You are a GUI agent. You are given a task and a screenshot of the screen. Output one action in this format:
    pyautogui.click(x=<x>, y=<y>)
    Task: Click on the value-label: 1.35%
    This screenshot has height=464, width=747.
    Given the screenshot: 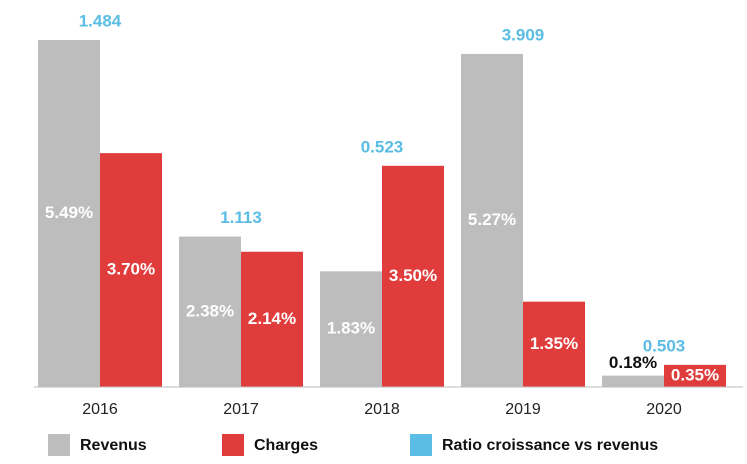 What is the action you would take?
    pyautogui.click(x=554, y=343)
    